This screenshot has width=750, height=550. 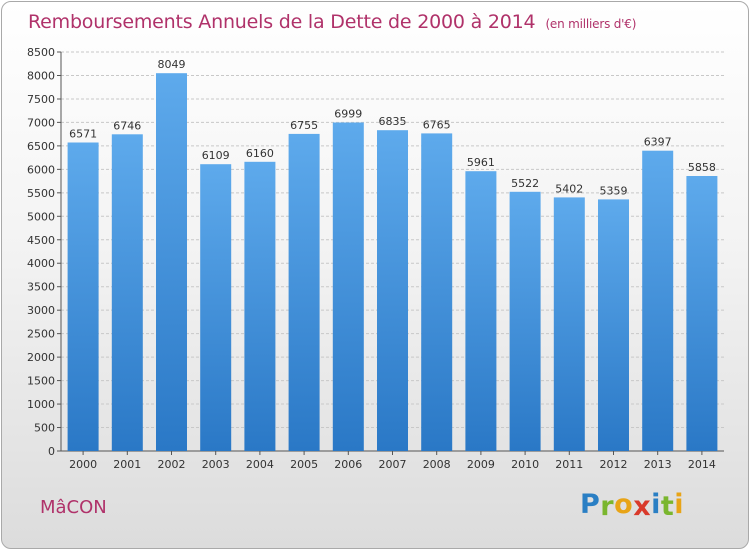 What do you see at coordinates (44, 428) in the screenshot?
I see `y-tick-label: 500` at bounding box center [44, 428].